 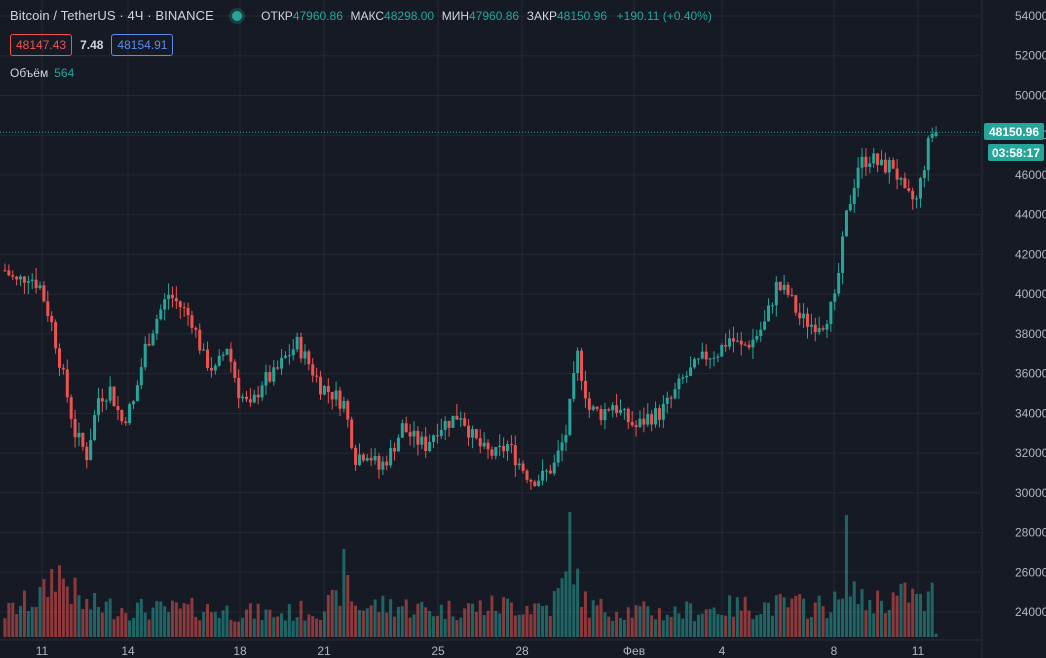 I want to click on open-value: 47960.86, so click(x=317, y=16).